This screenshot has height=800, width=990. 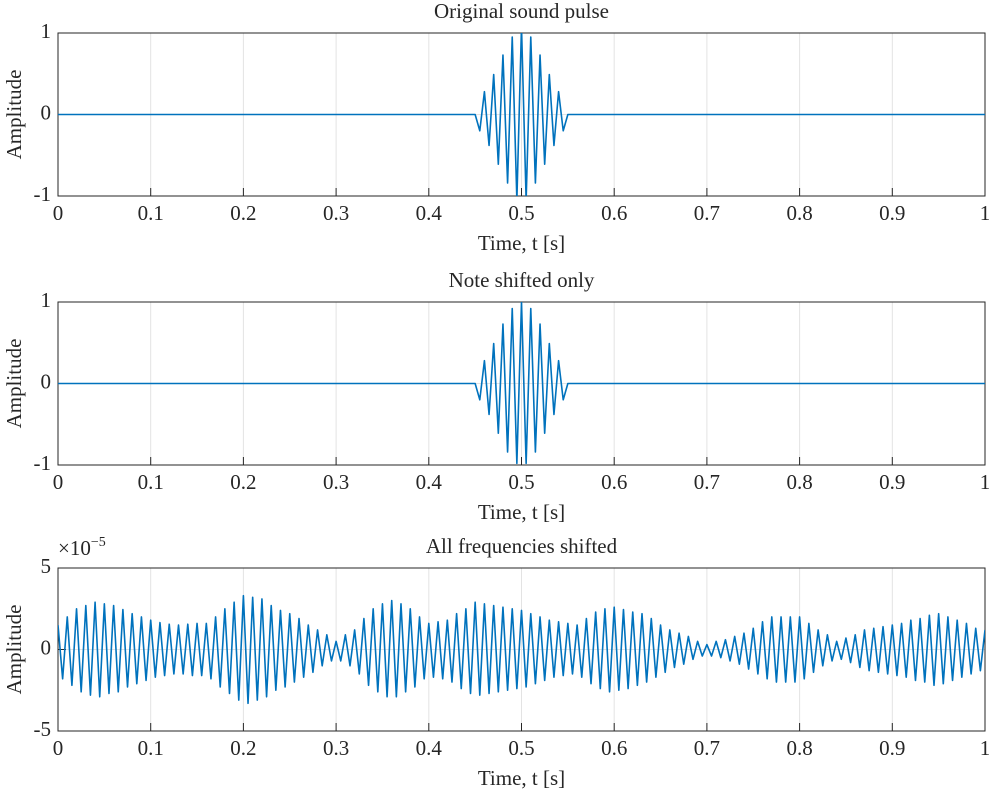 What do you see at coordinates (46, 566) in the screenshot?
I see `y-tick-label: 5` at bounding box center [46, 566].